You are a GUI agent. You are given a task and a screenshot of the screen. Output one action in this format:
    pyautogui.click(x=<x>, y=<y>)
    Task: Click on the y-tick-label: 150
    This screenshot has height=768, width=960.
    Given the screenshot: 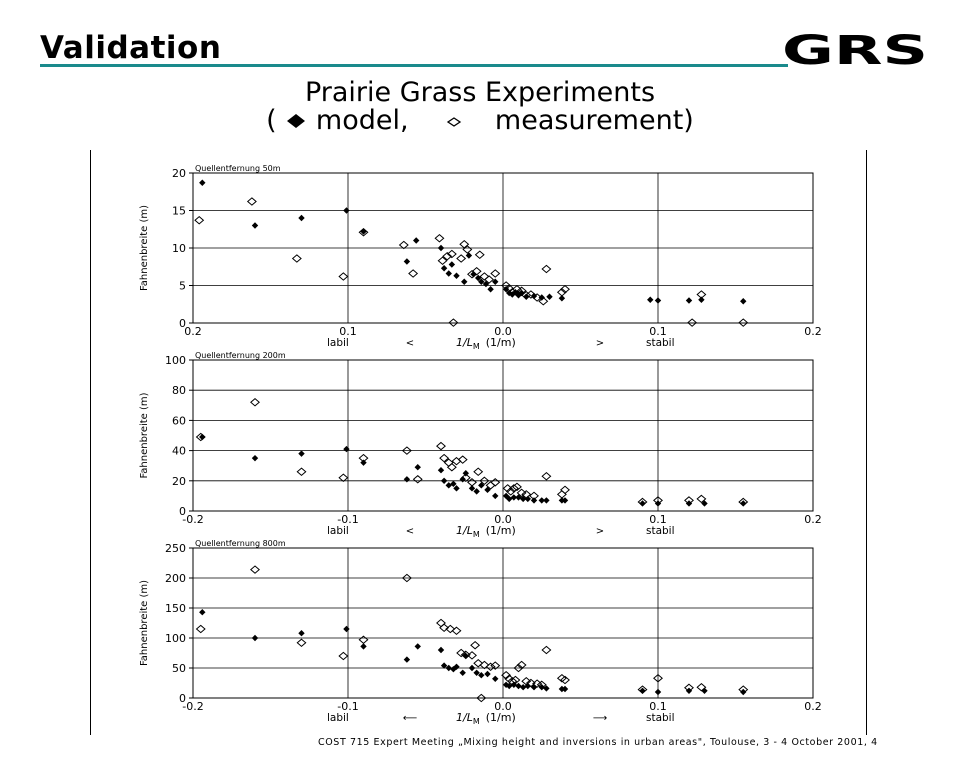 What is the action you would take?
    pyautogui.click(x=175, y=608)
    